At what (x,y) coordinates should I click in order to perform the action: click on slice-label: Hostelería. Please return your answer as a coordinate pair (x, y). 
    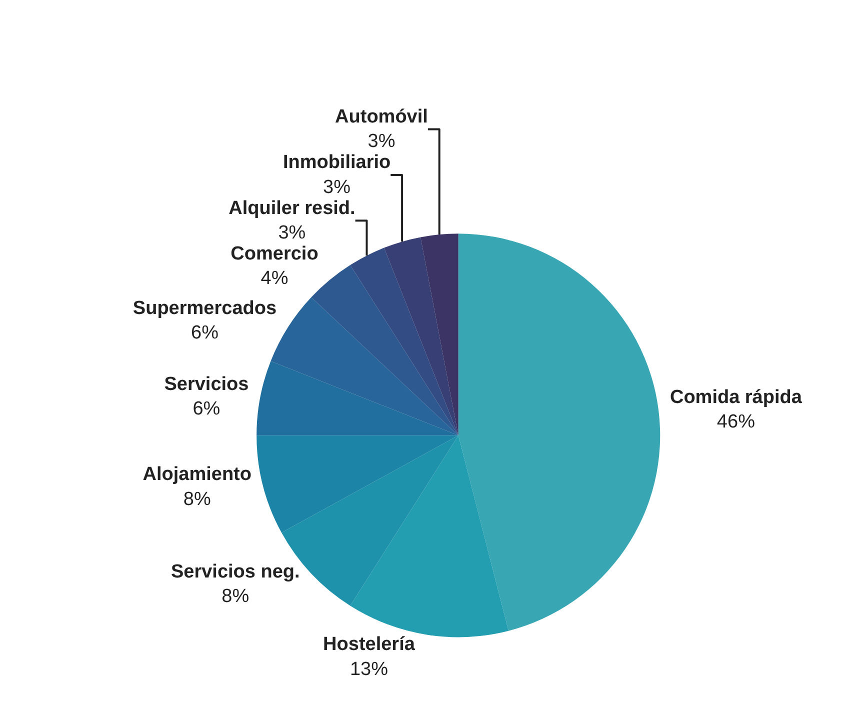
    Looking at the image, I should click on (369, 645).